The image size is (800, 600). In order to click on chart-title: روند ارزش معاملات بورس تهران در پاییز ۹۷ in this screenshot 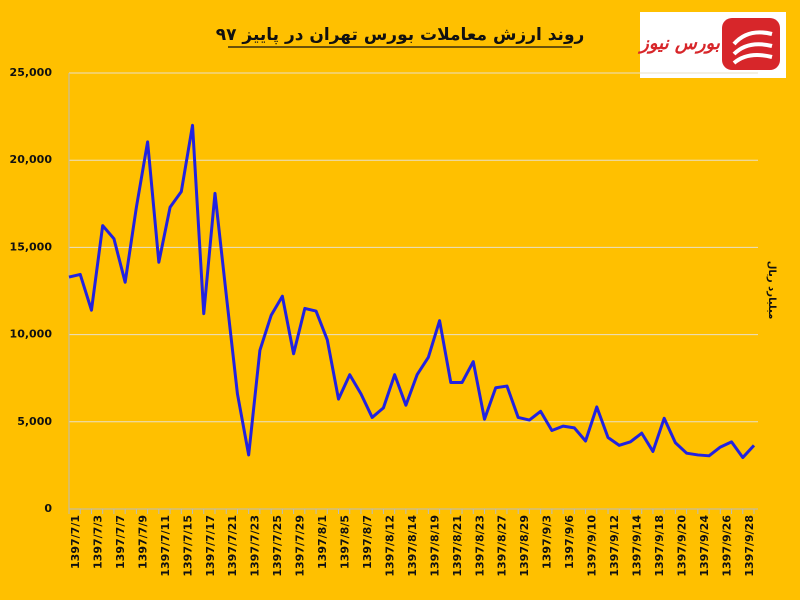, I will do `click(400, 35)`.